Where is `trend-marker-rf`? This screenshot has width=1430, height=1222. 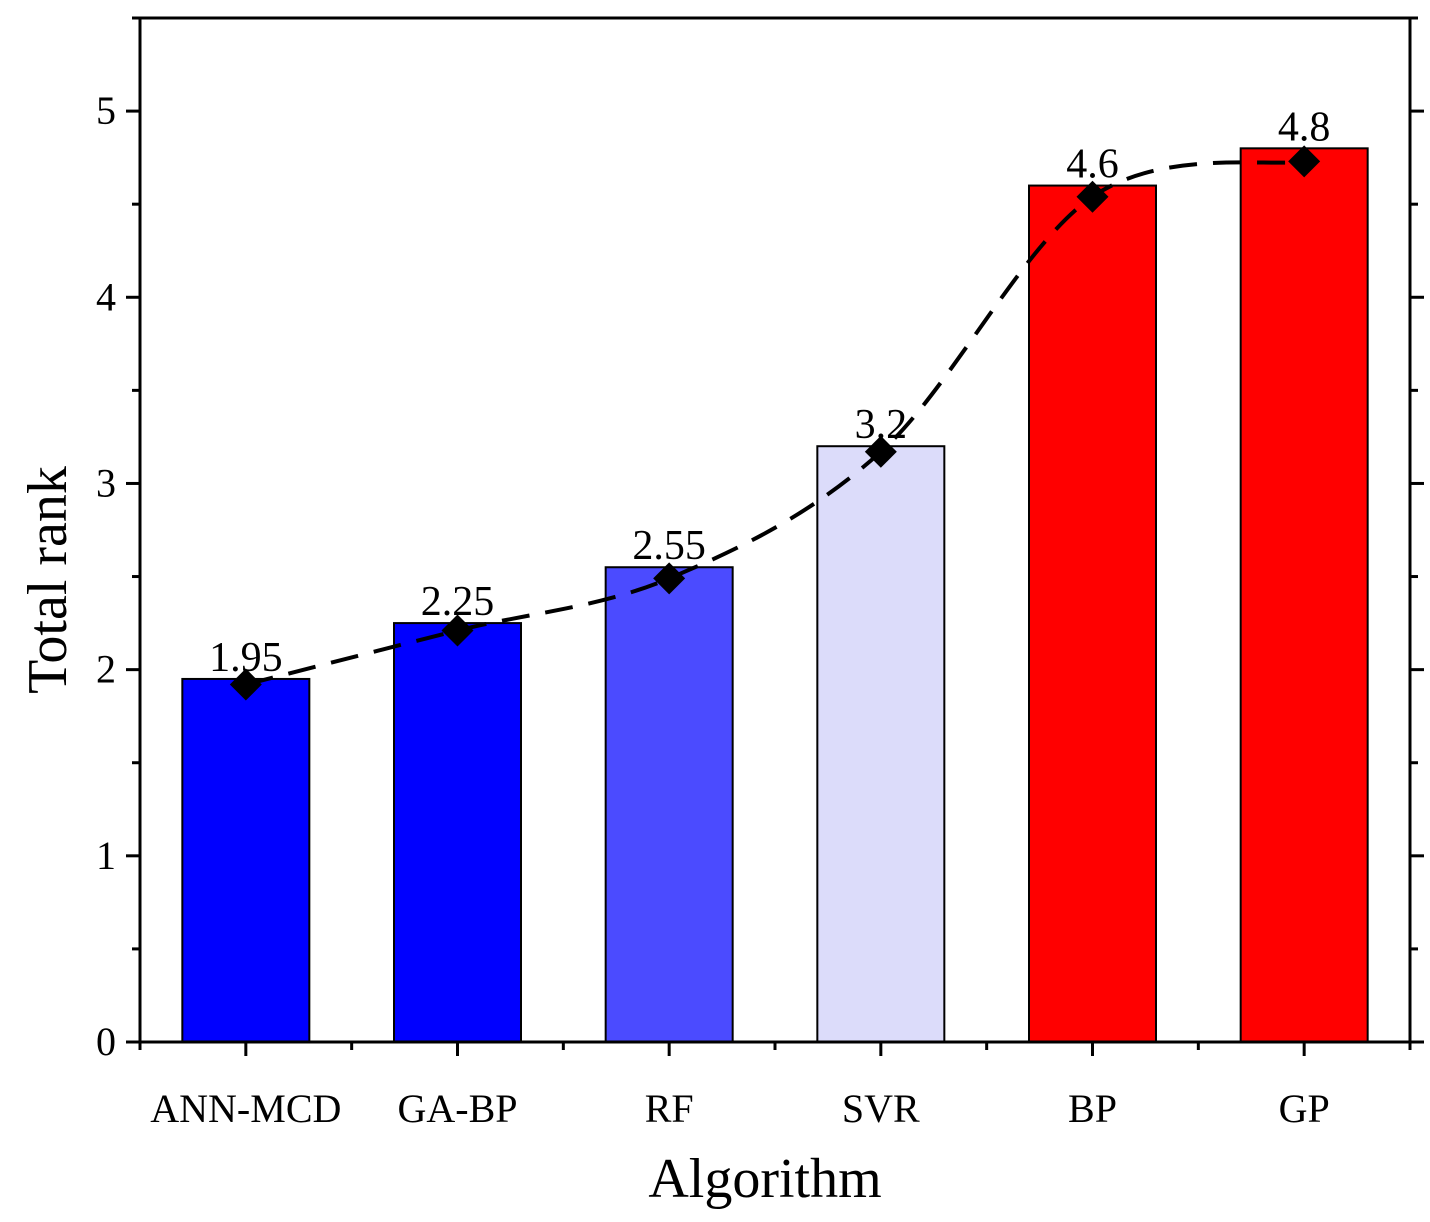
trend-marker-rf is located at coordinates (669, 578).